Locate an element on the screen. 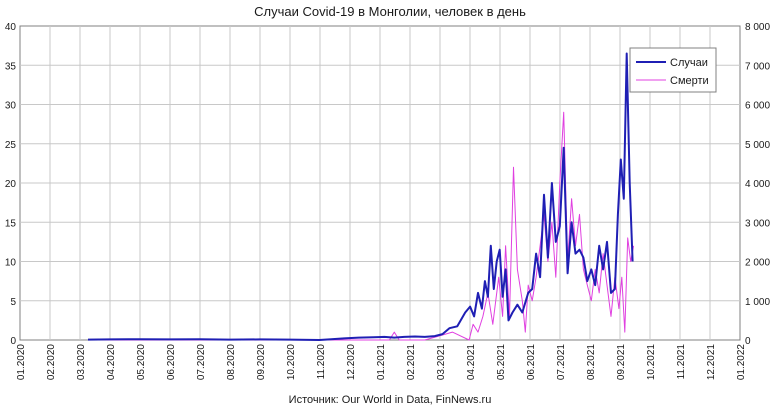 The height and width of the screenshot is (409, 780). y-left-tick-label: 35 is located at coordinates (11, 66).